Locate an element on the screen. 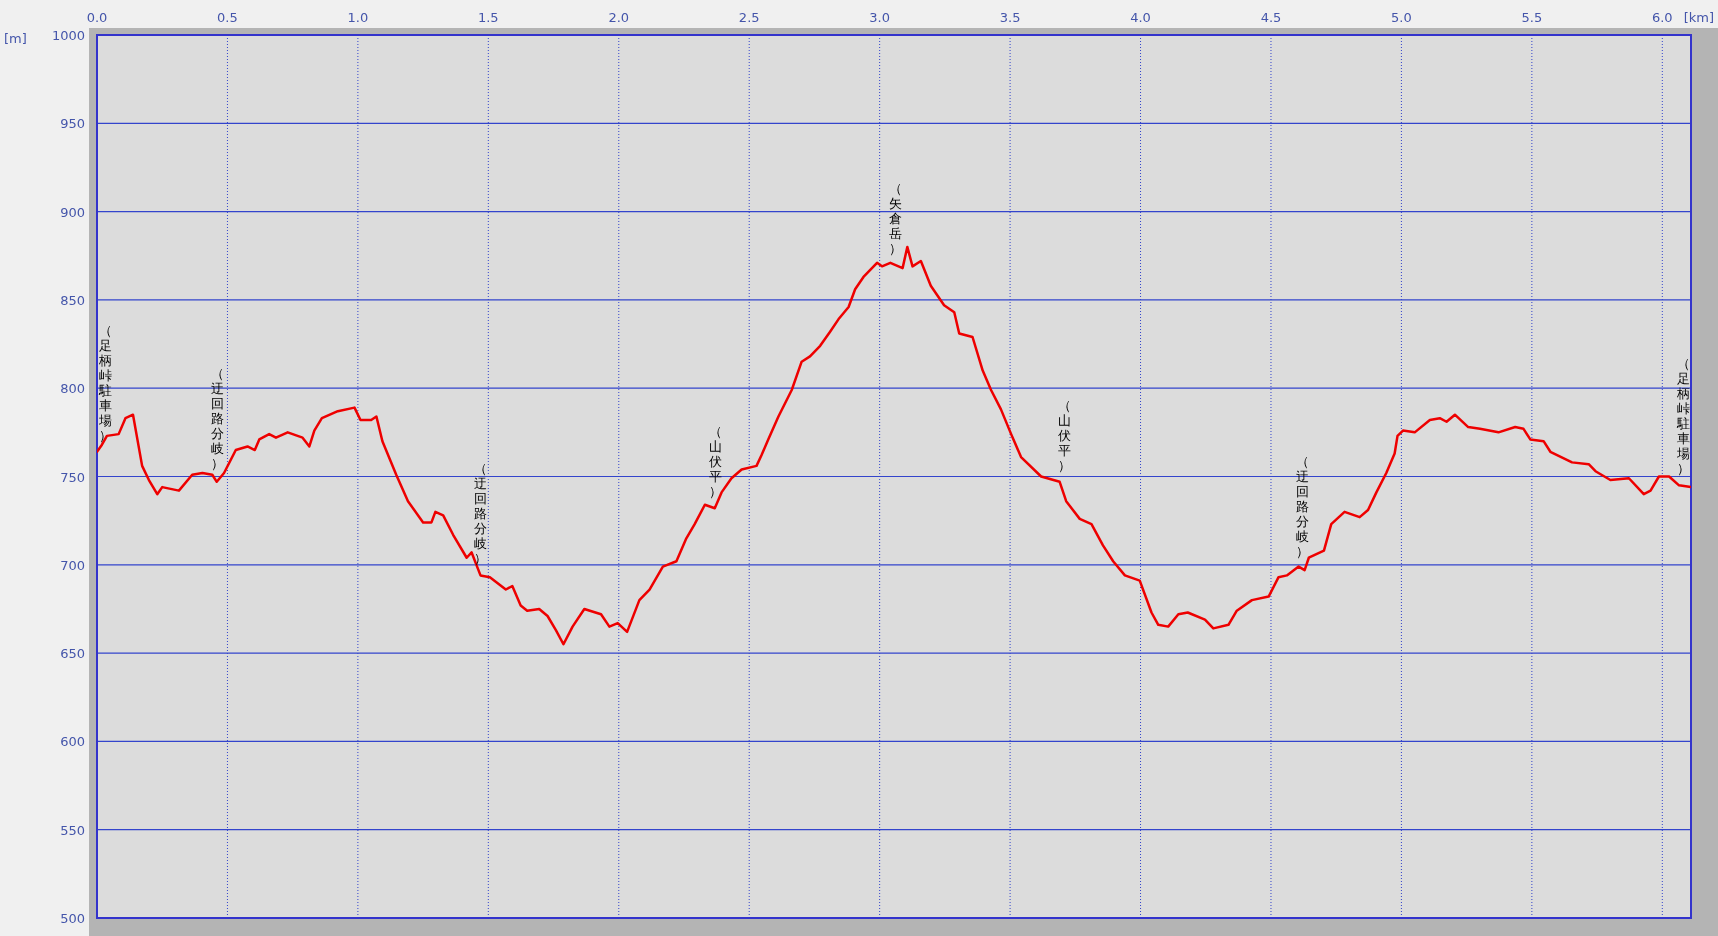 The image size is (1718, 936). x-tick-label: 1.0 is located at coordinates (358, 17).